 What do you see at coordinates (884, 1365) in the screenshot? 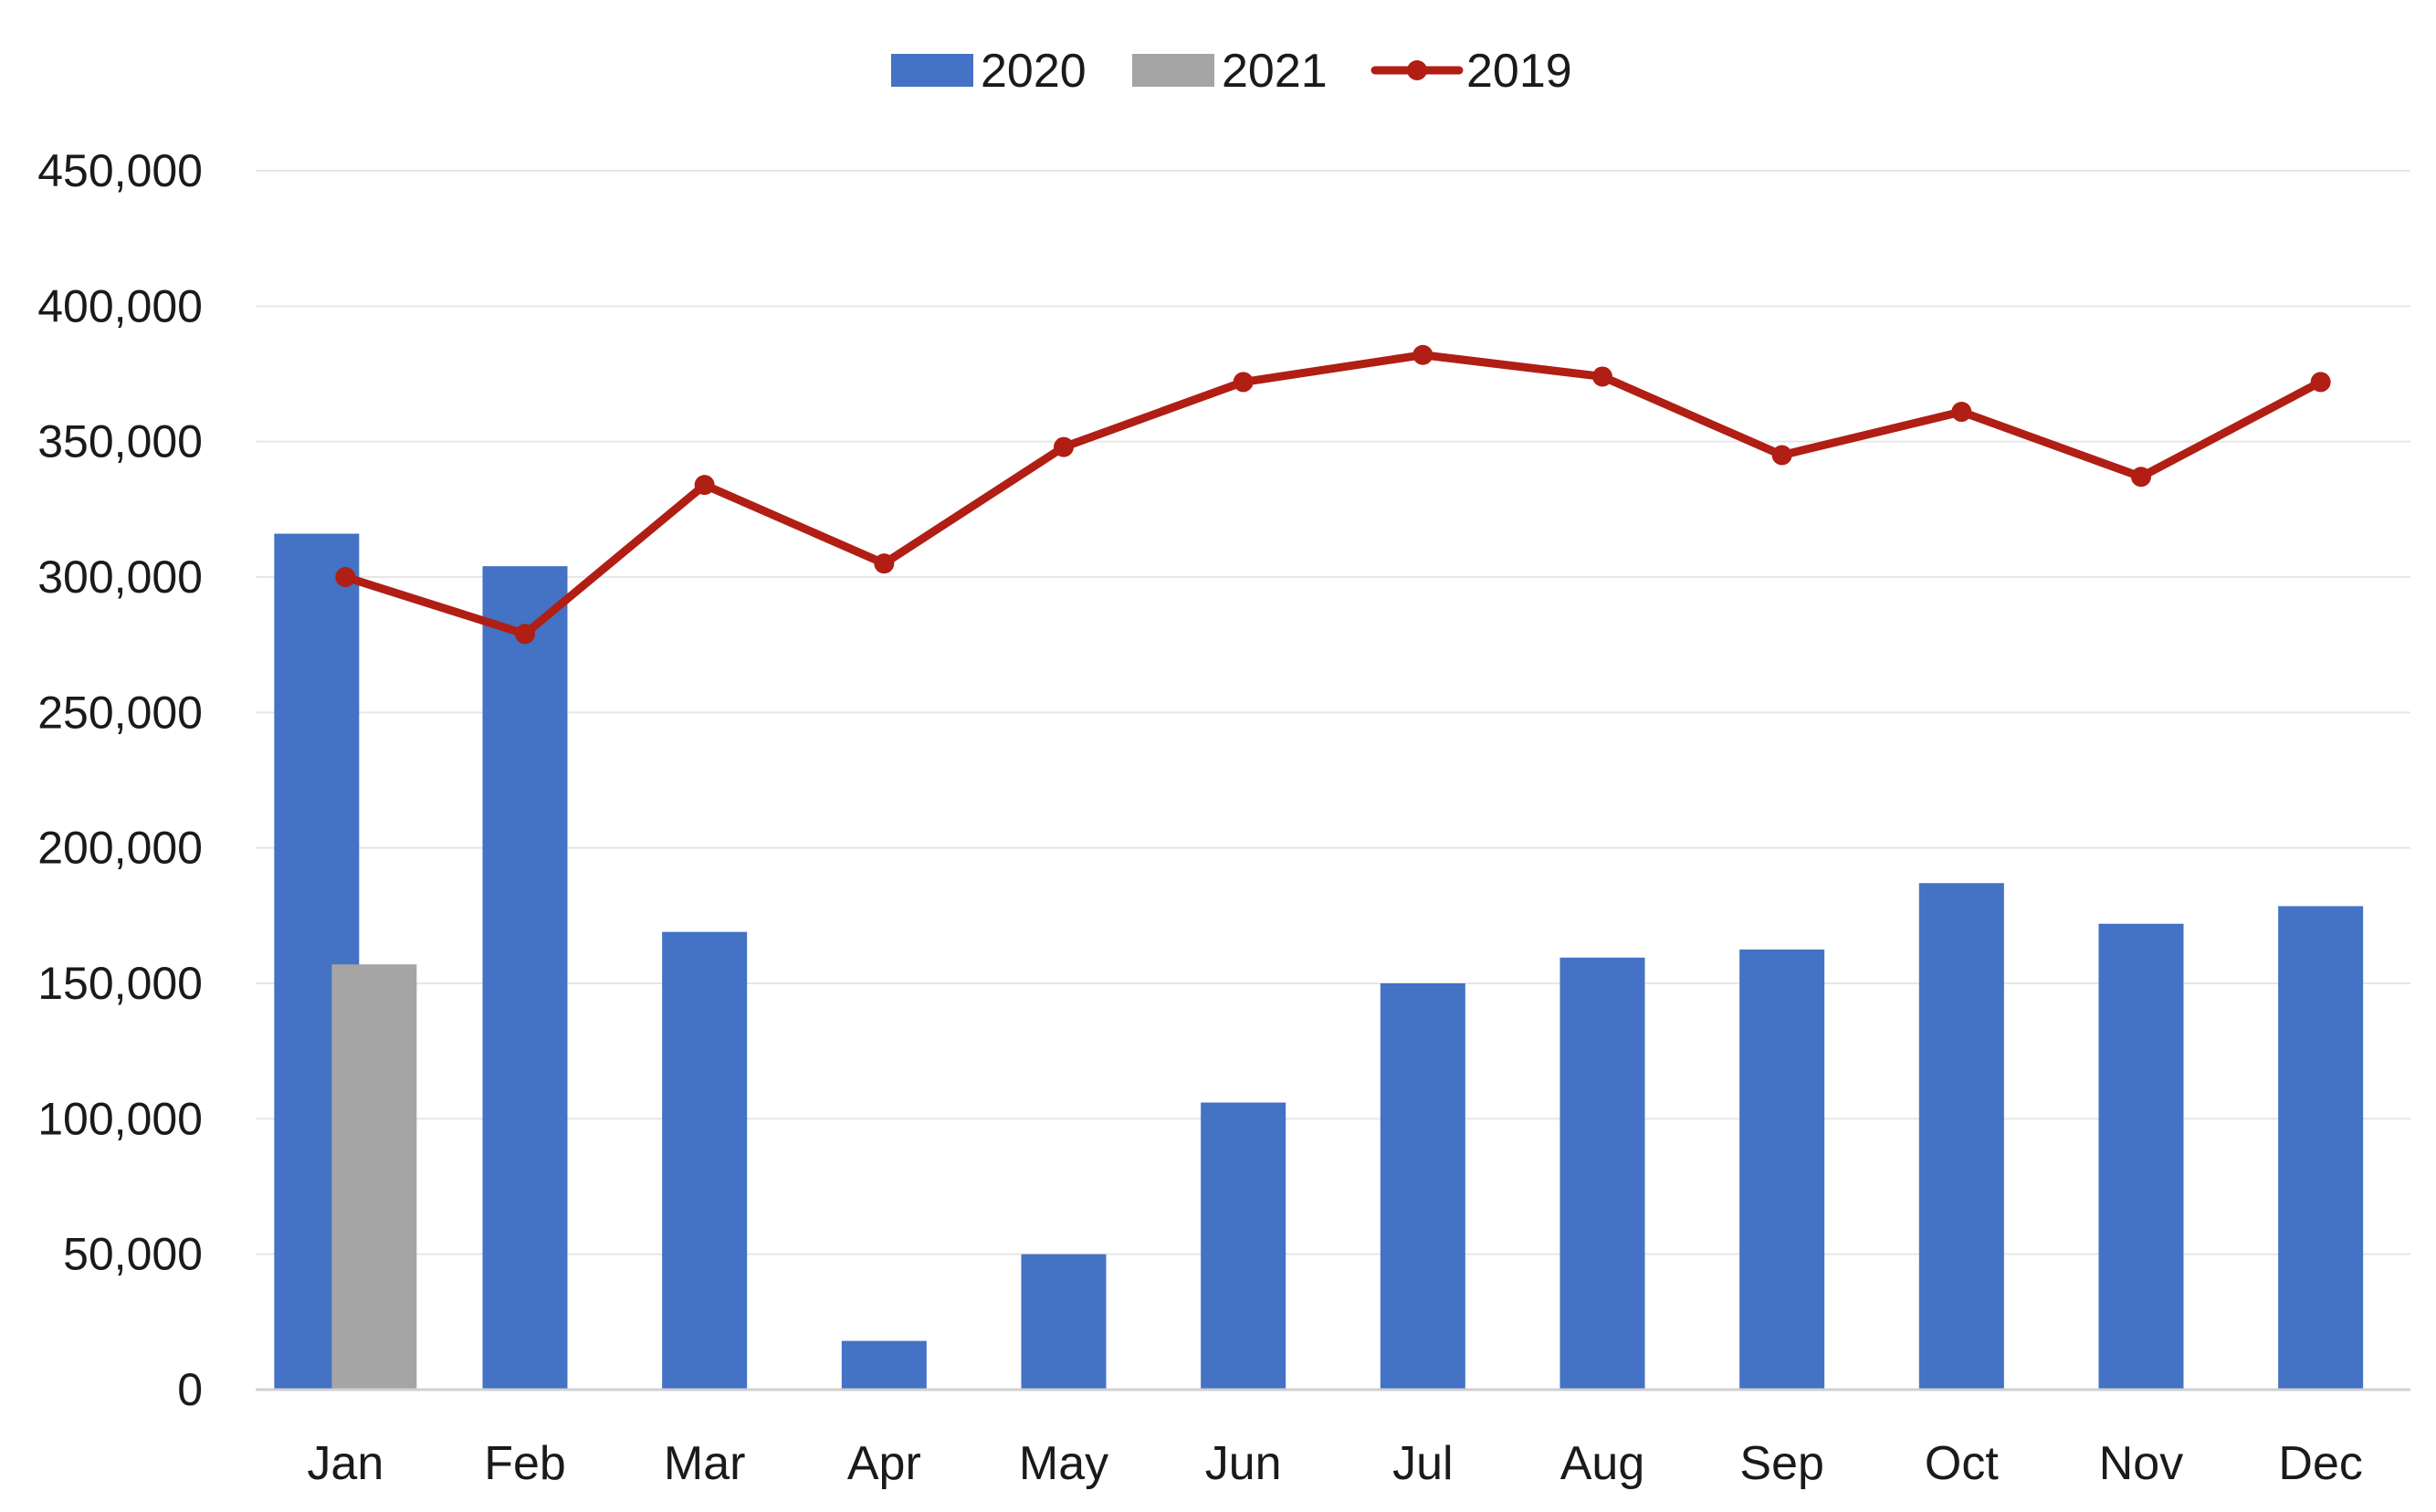
I see `bar-2020-apr` at bounding box center [884, 1365].